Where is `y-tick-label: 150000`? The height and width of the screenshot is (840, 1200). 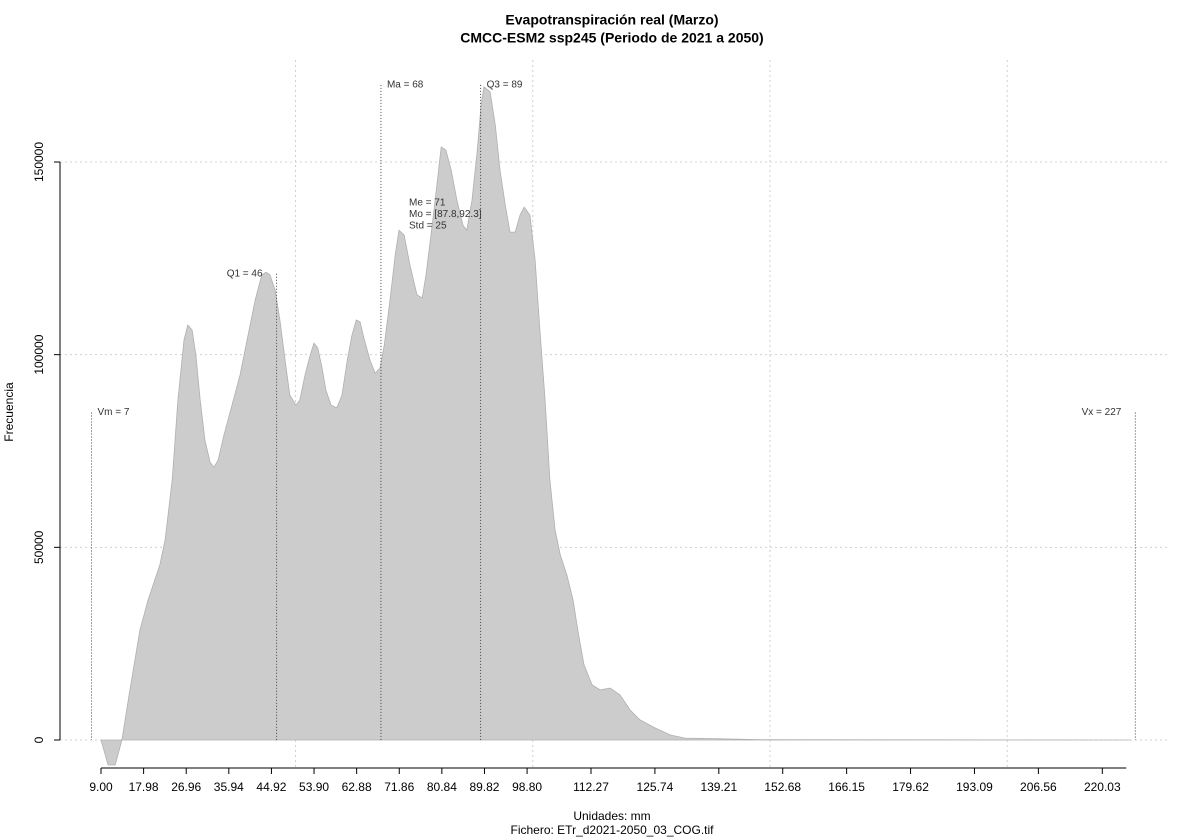
y-tick-label: 150000 is located at coordinates (39, 162).